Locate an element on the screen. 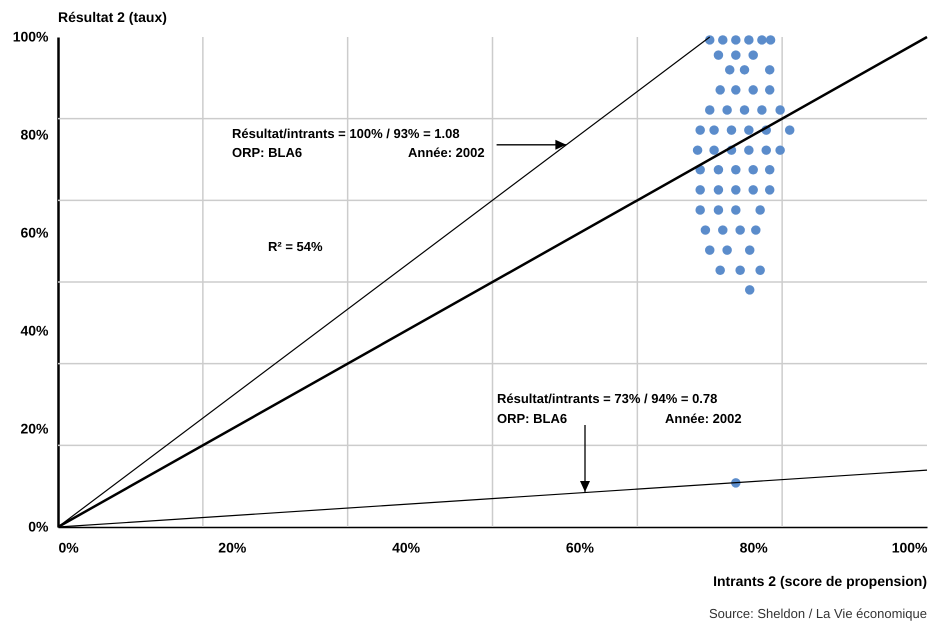  annotation: R² = 54% is located at coordinates (295, 246).